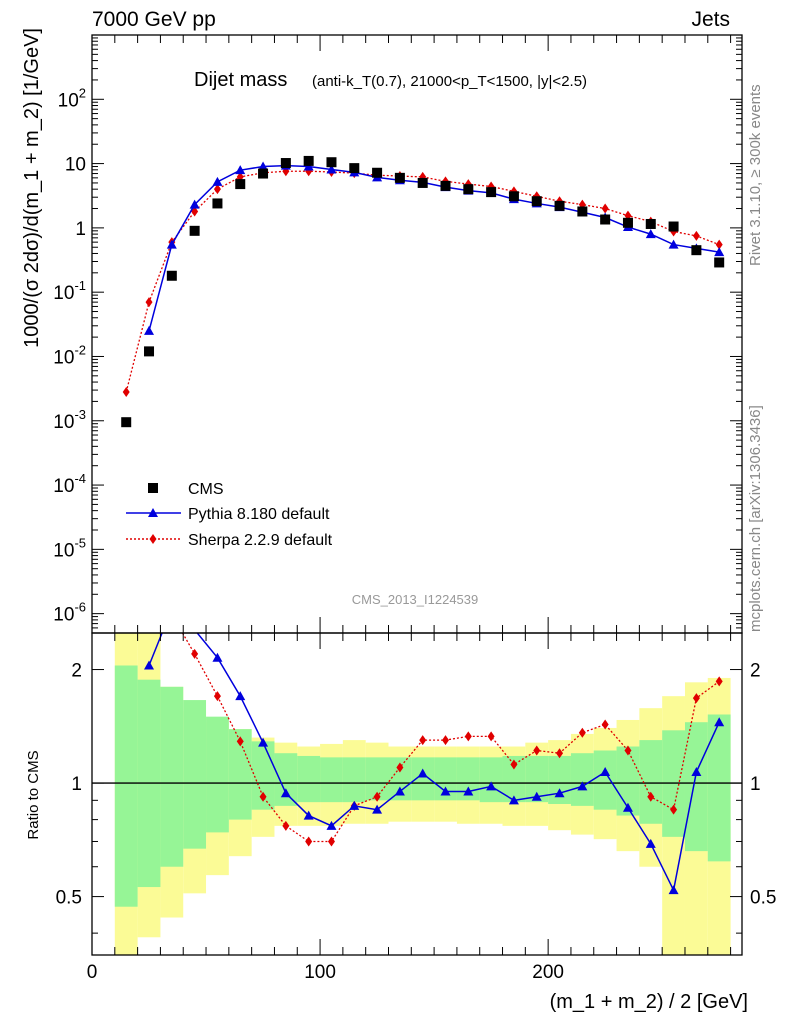 This screenshot has height=1024, width=786. Describe the element at coordinates (80, 229) in the screenshot. I see `y-tick-label: 1` at that location.